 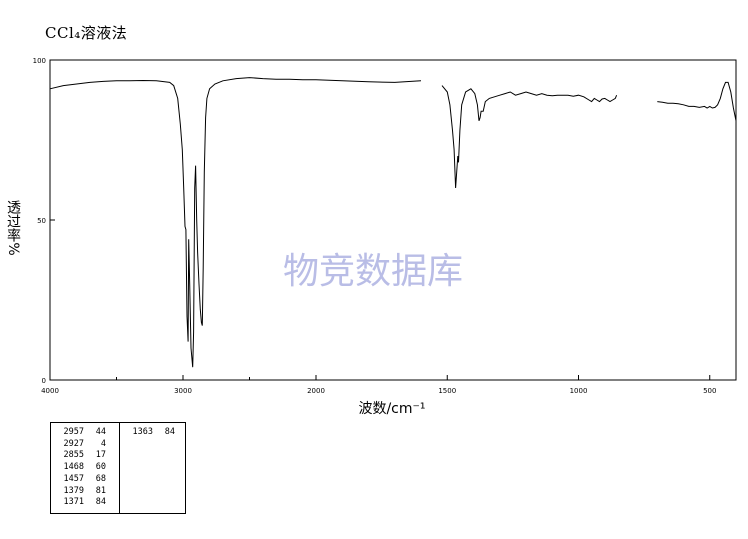 I want to click on peak-wavenumber: 2855, so click(x=73, y=455).